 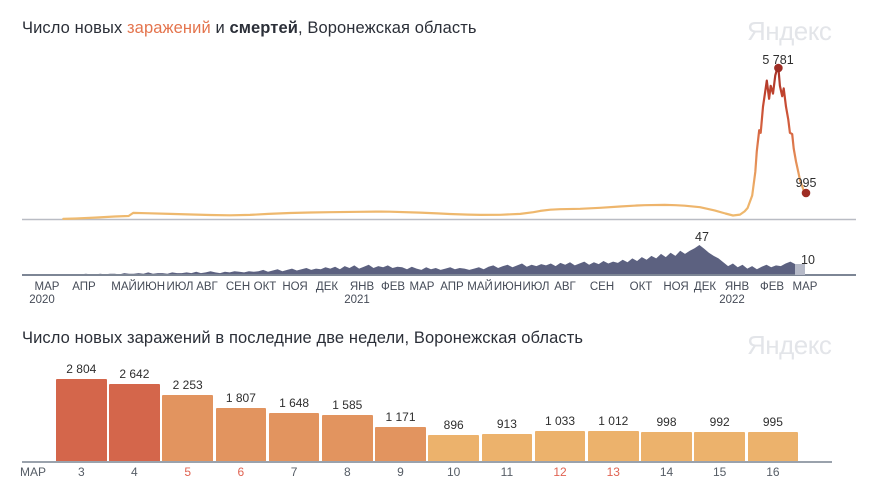 What do you see at coordinates (560, 472) in the screenshot?
I see `bar-day-label: 12` at bounding box center [560, 472].